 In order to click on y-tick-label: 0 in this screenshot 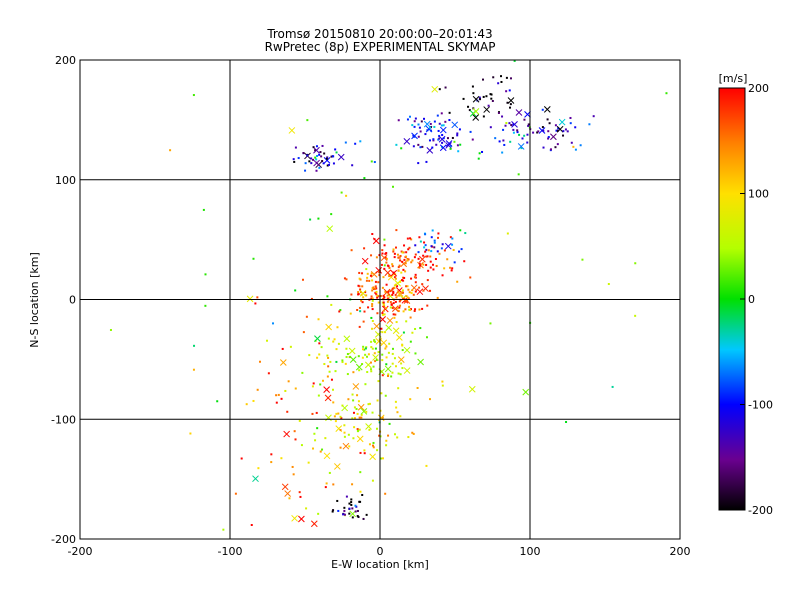, I will do `click(72, 300)`.